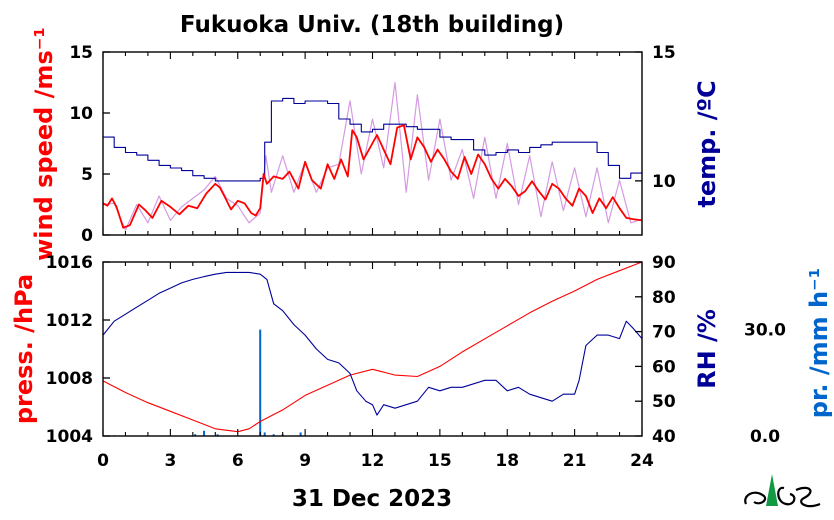 The image size is (834, 520). Describe the element at coordinates (765, 331) in the screenshot. I see `precipitation-tick-label: 30.0` at that location.